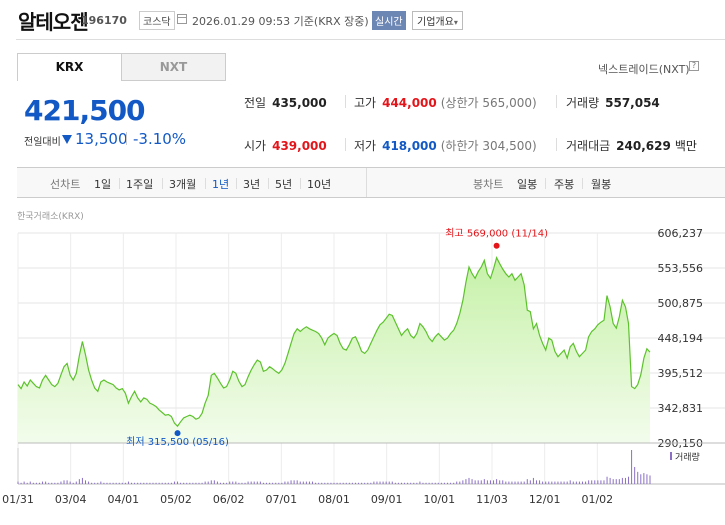 The image size is (725, 525). I want to click on stat-prev-close: 전일 435,000, so click(285, 102).